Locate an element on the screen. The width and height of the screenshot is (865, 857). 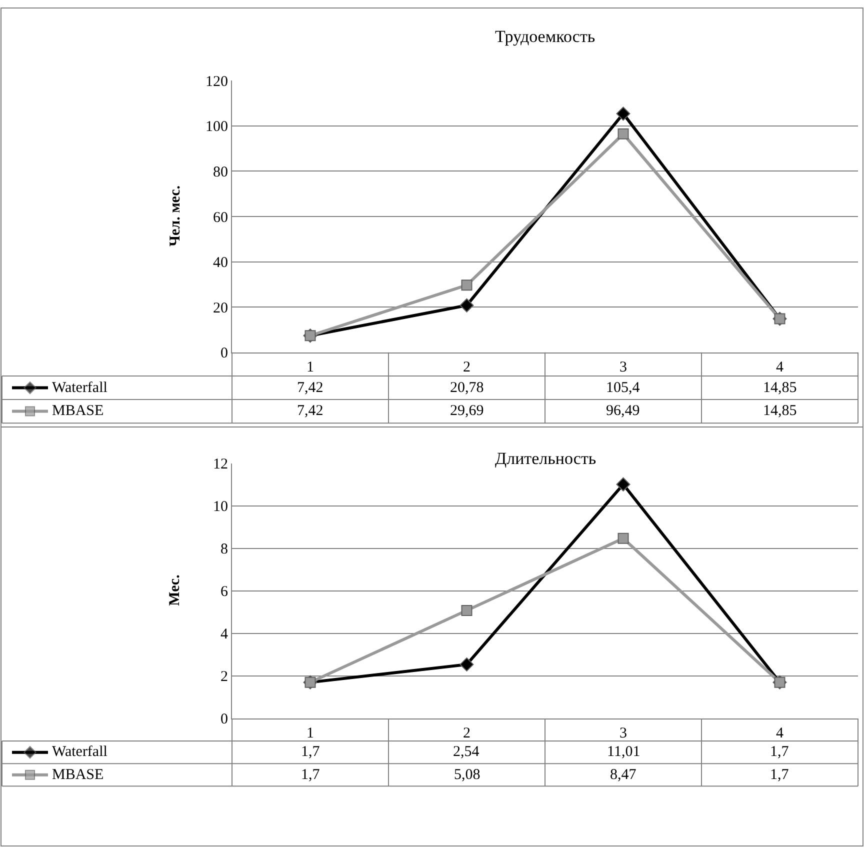
y-tick-label: 120 is located at coordinates (217, 82).